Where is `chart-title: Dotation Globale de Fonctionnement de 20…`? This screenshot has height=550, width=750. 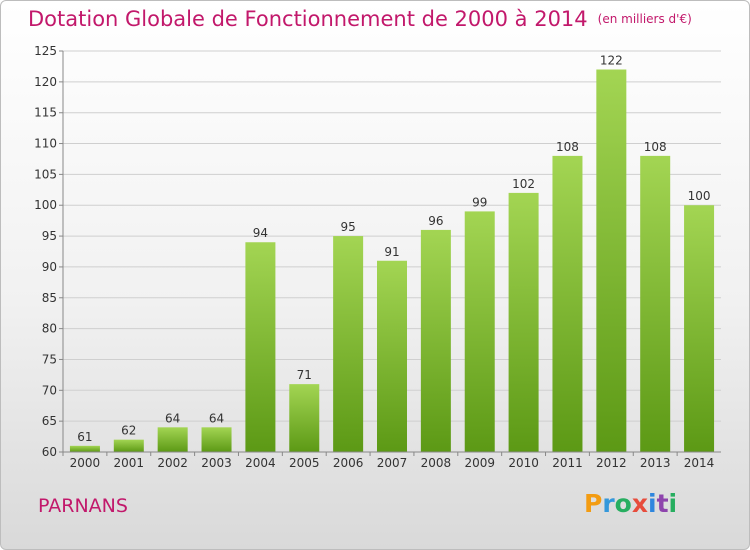 chart-title: Dotation Globale de Fonctionnement de 20… is located at coordinates (360, 19).